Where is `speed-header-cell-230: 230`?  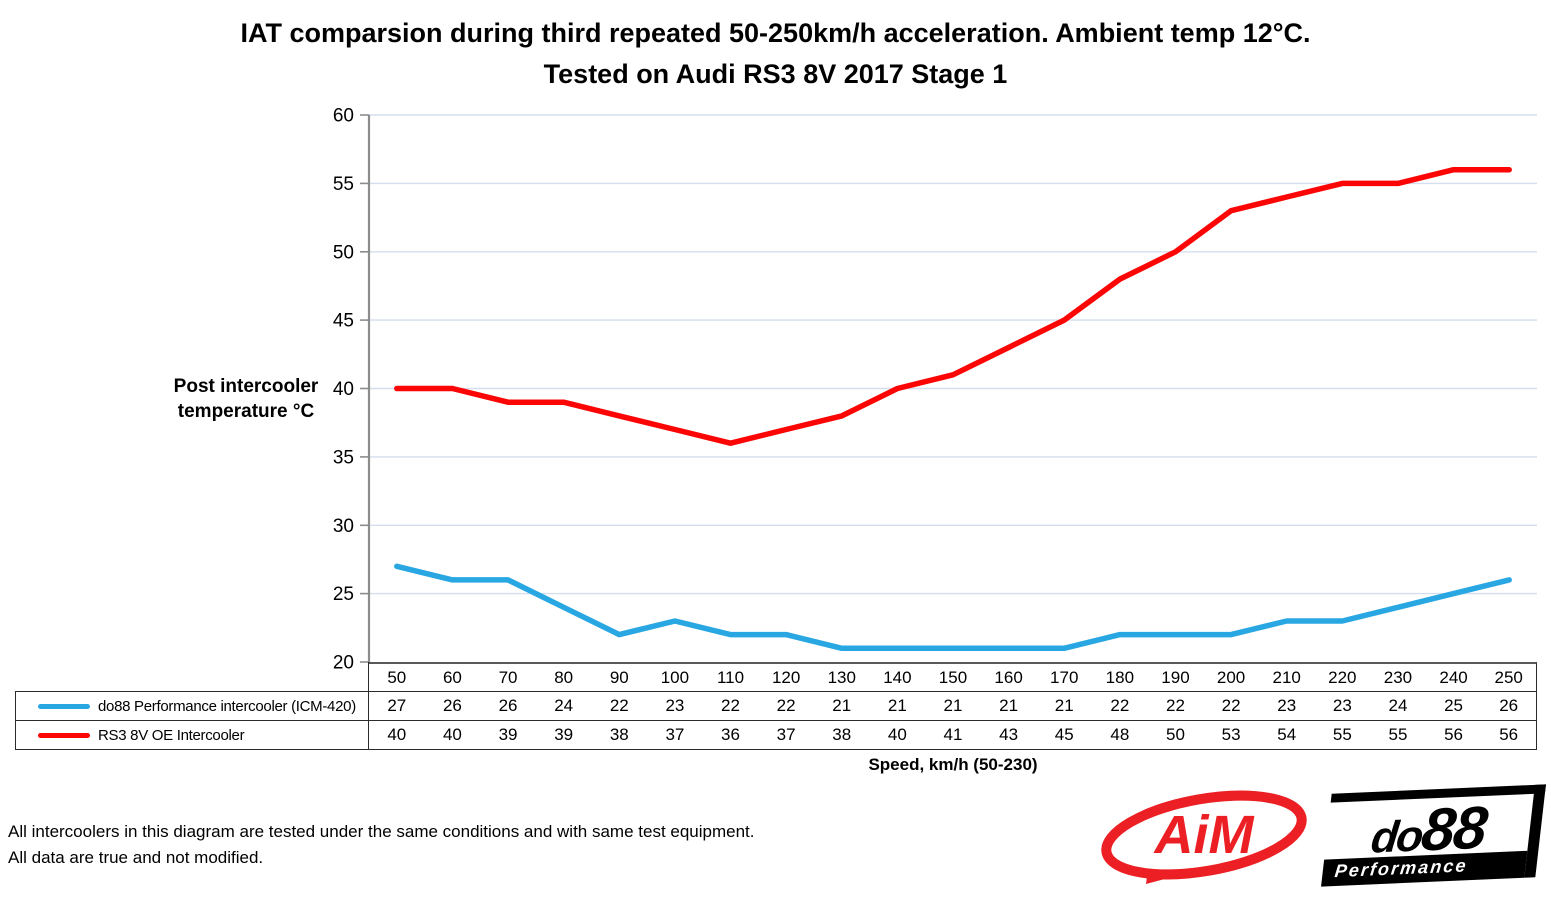
speed-header-cell-230: 230 is located at coordinates (1398, 677).